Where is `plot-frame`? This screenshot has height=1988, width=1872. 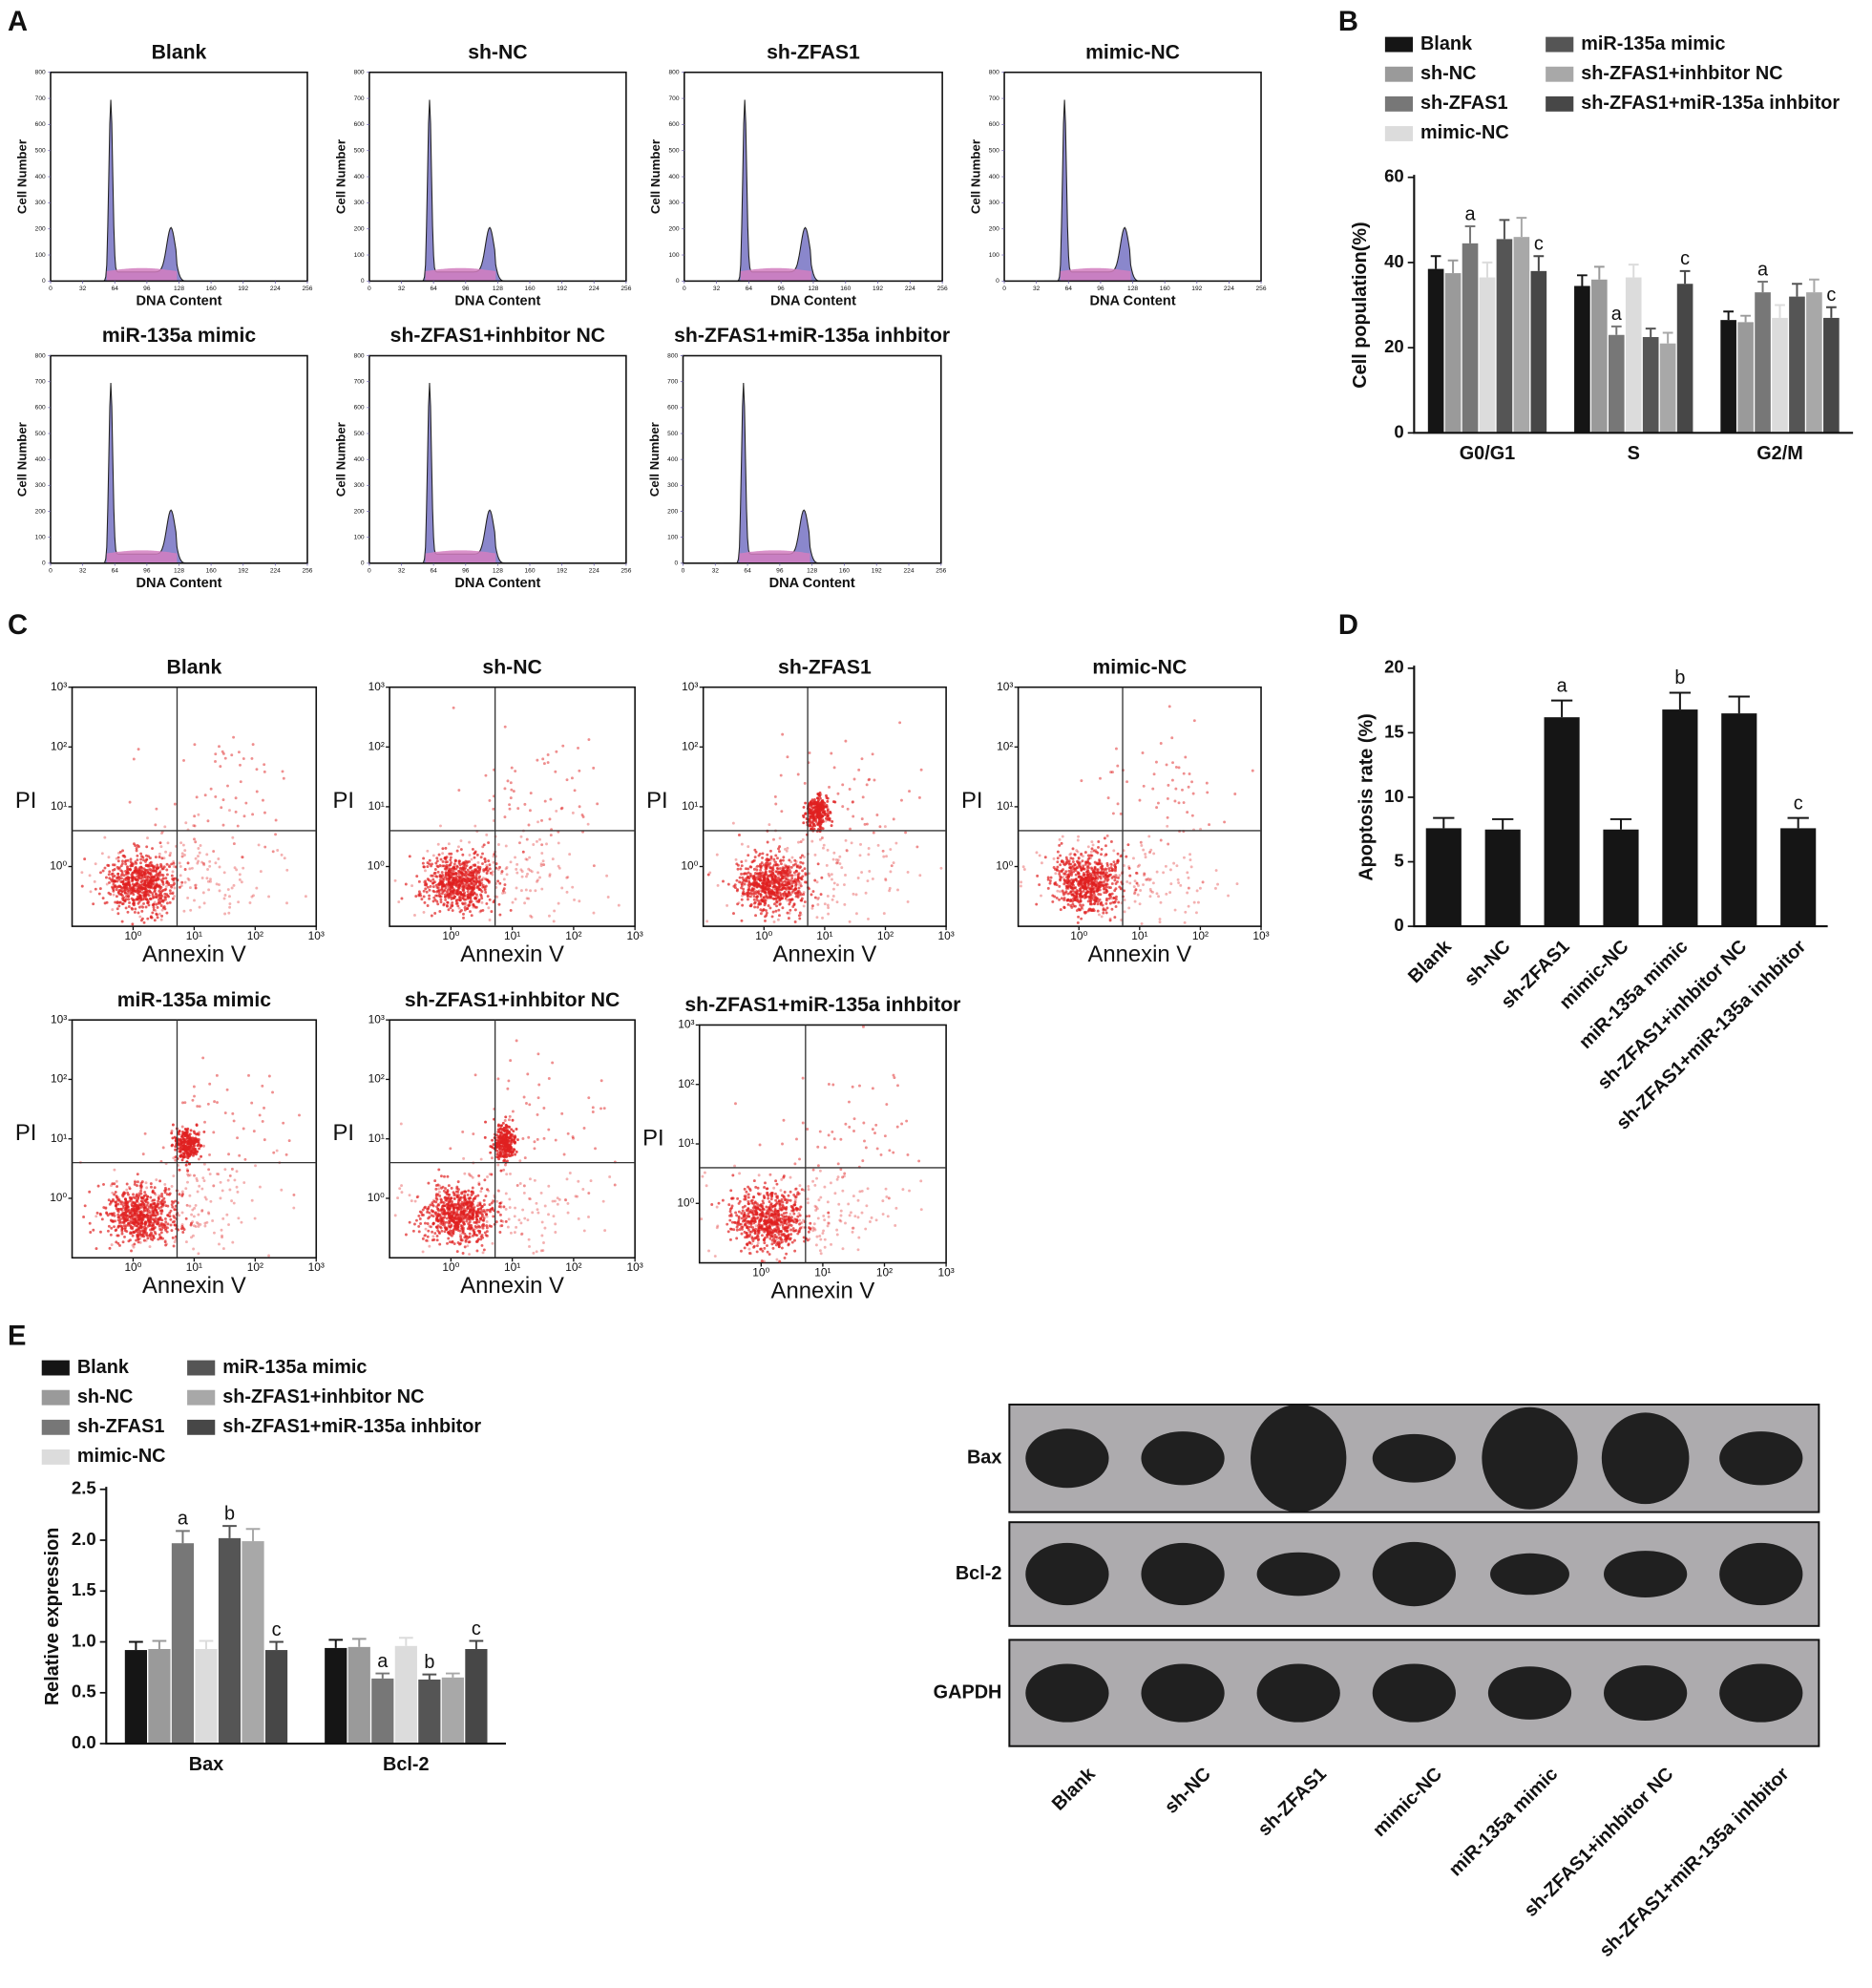
plot-frame is located at coordinates (1132, 177).